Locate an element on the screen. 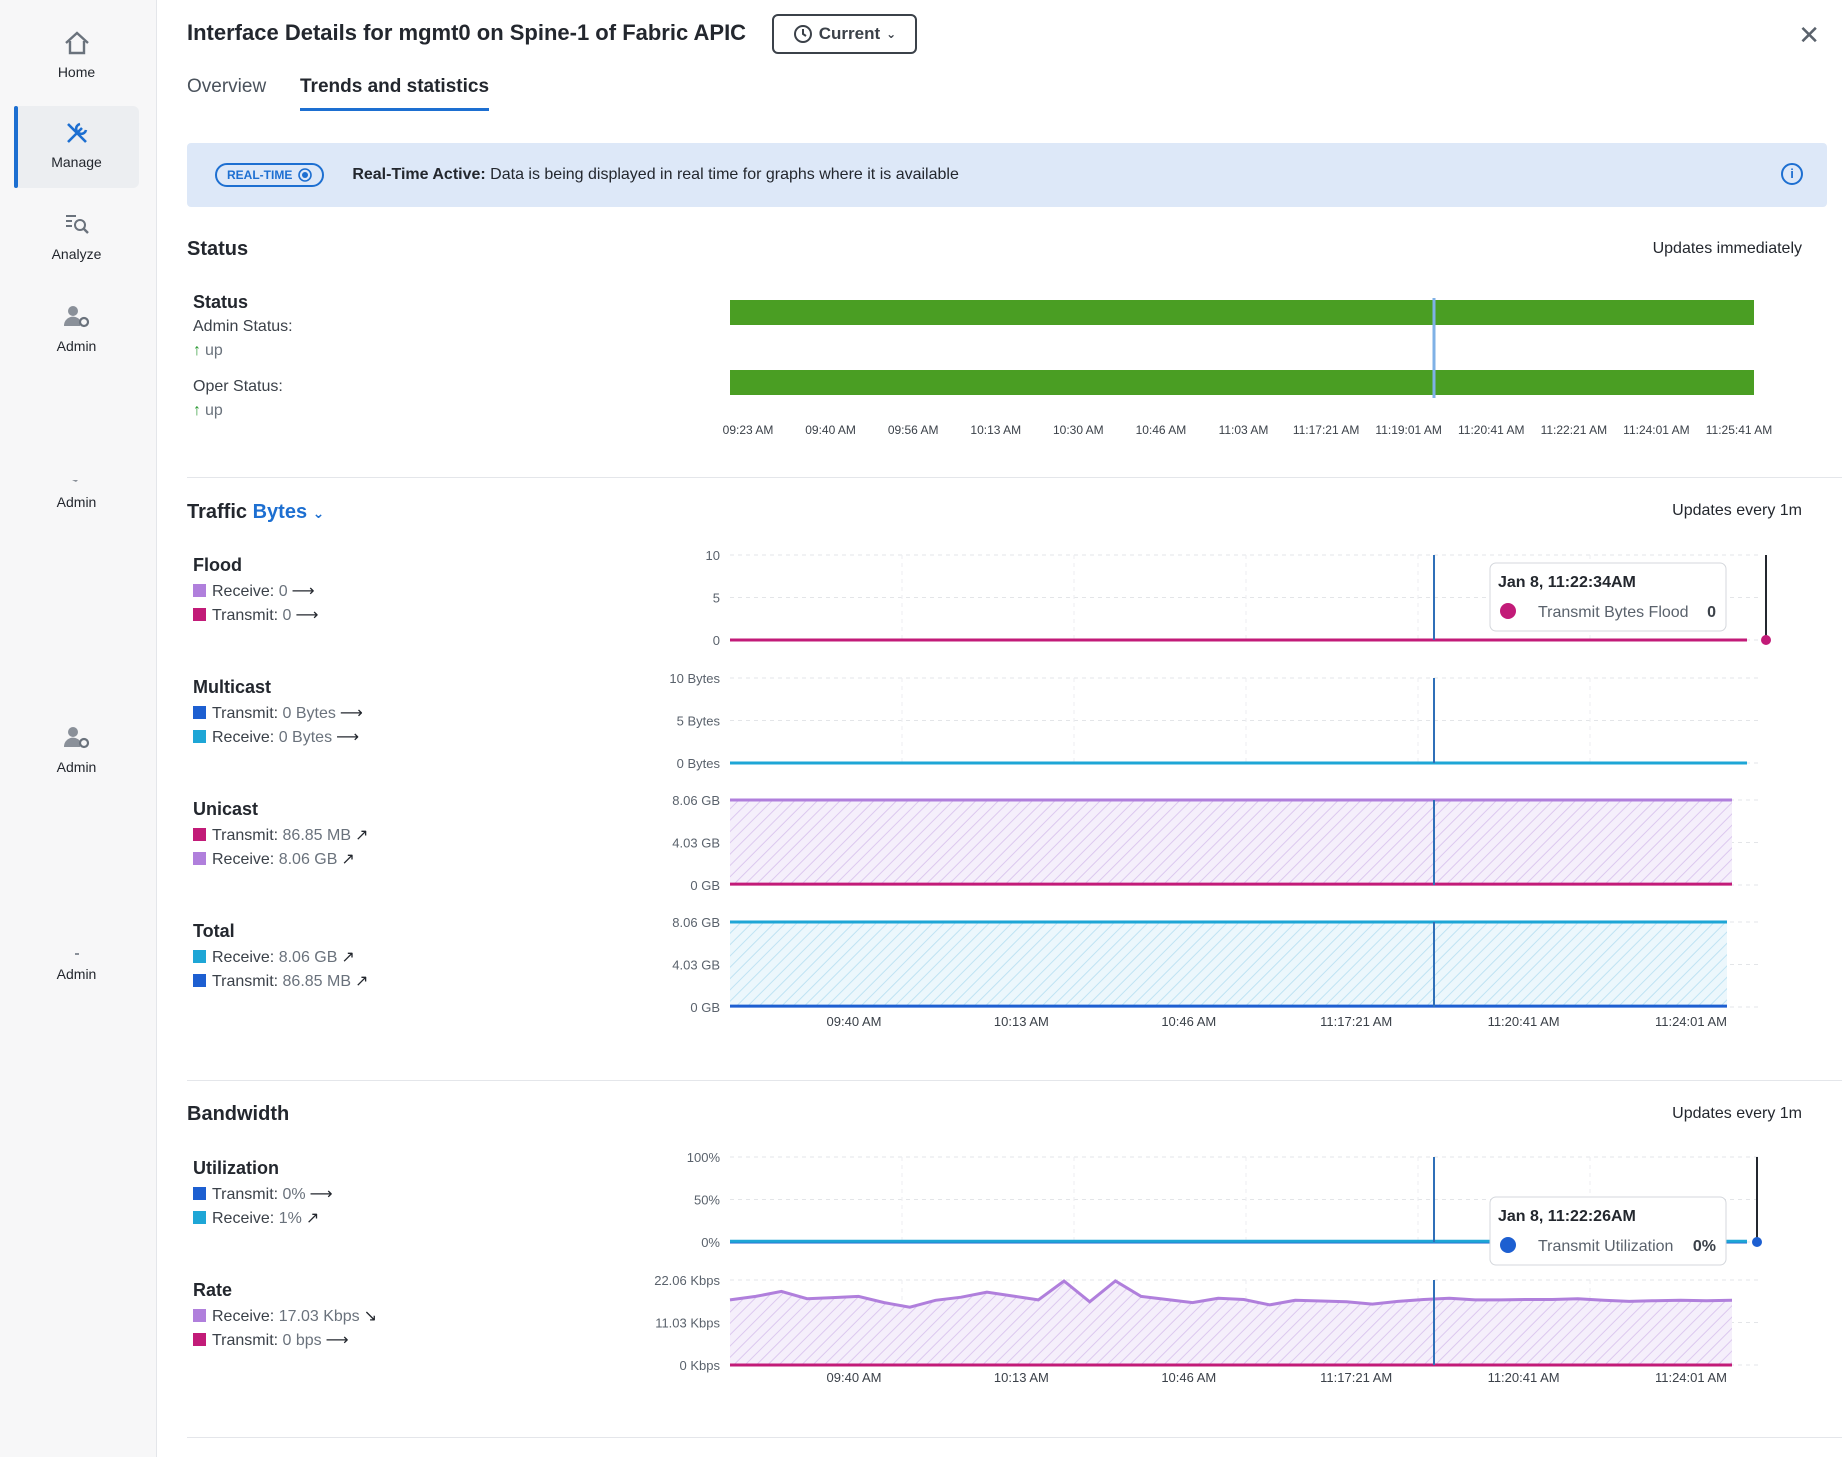  legend-value: 86.85 MB is located at coordinates (317, 981).